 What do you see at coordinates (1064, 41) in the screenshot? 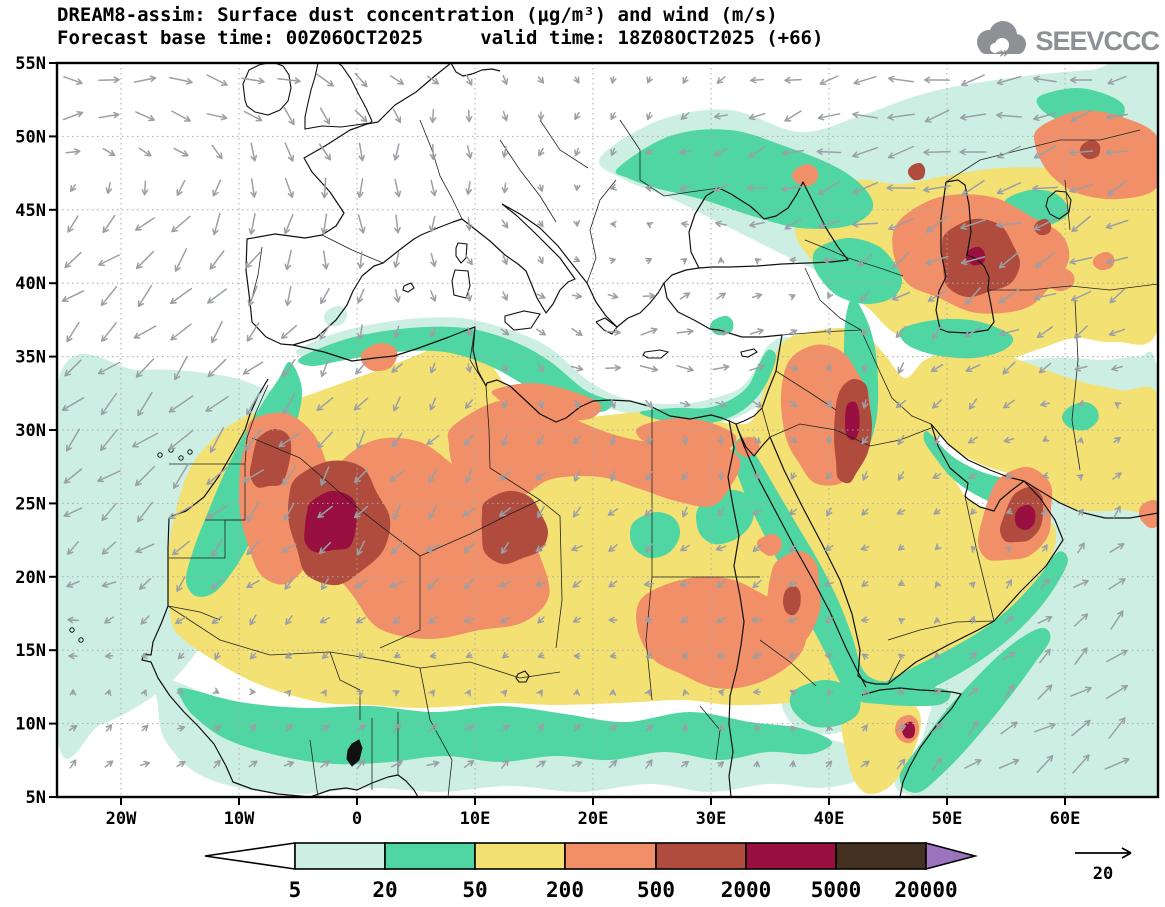
I see `seevccc-logo: » SEEVCCC` at bounding box center [1064, 41].